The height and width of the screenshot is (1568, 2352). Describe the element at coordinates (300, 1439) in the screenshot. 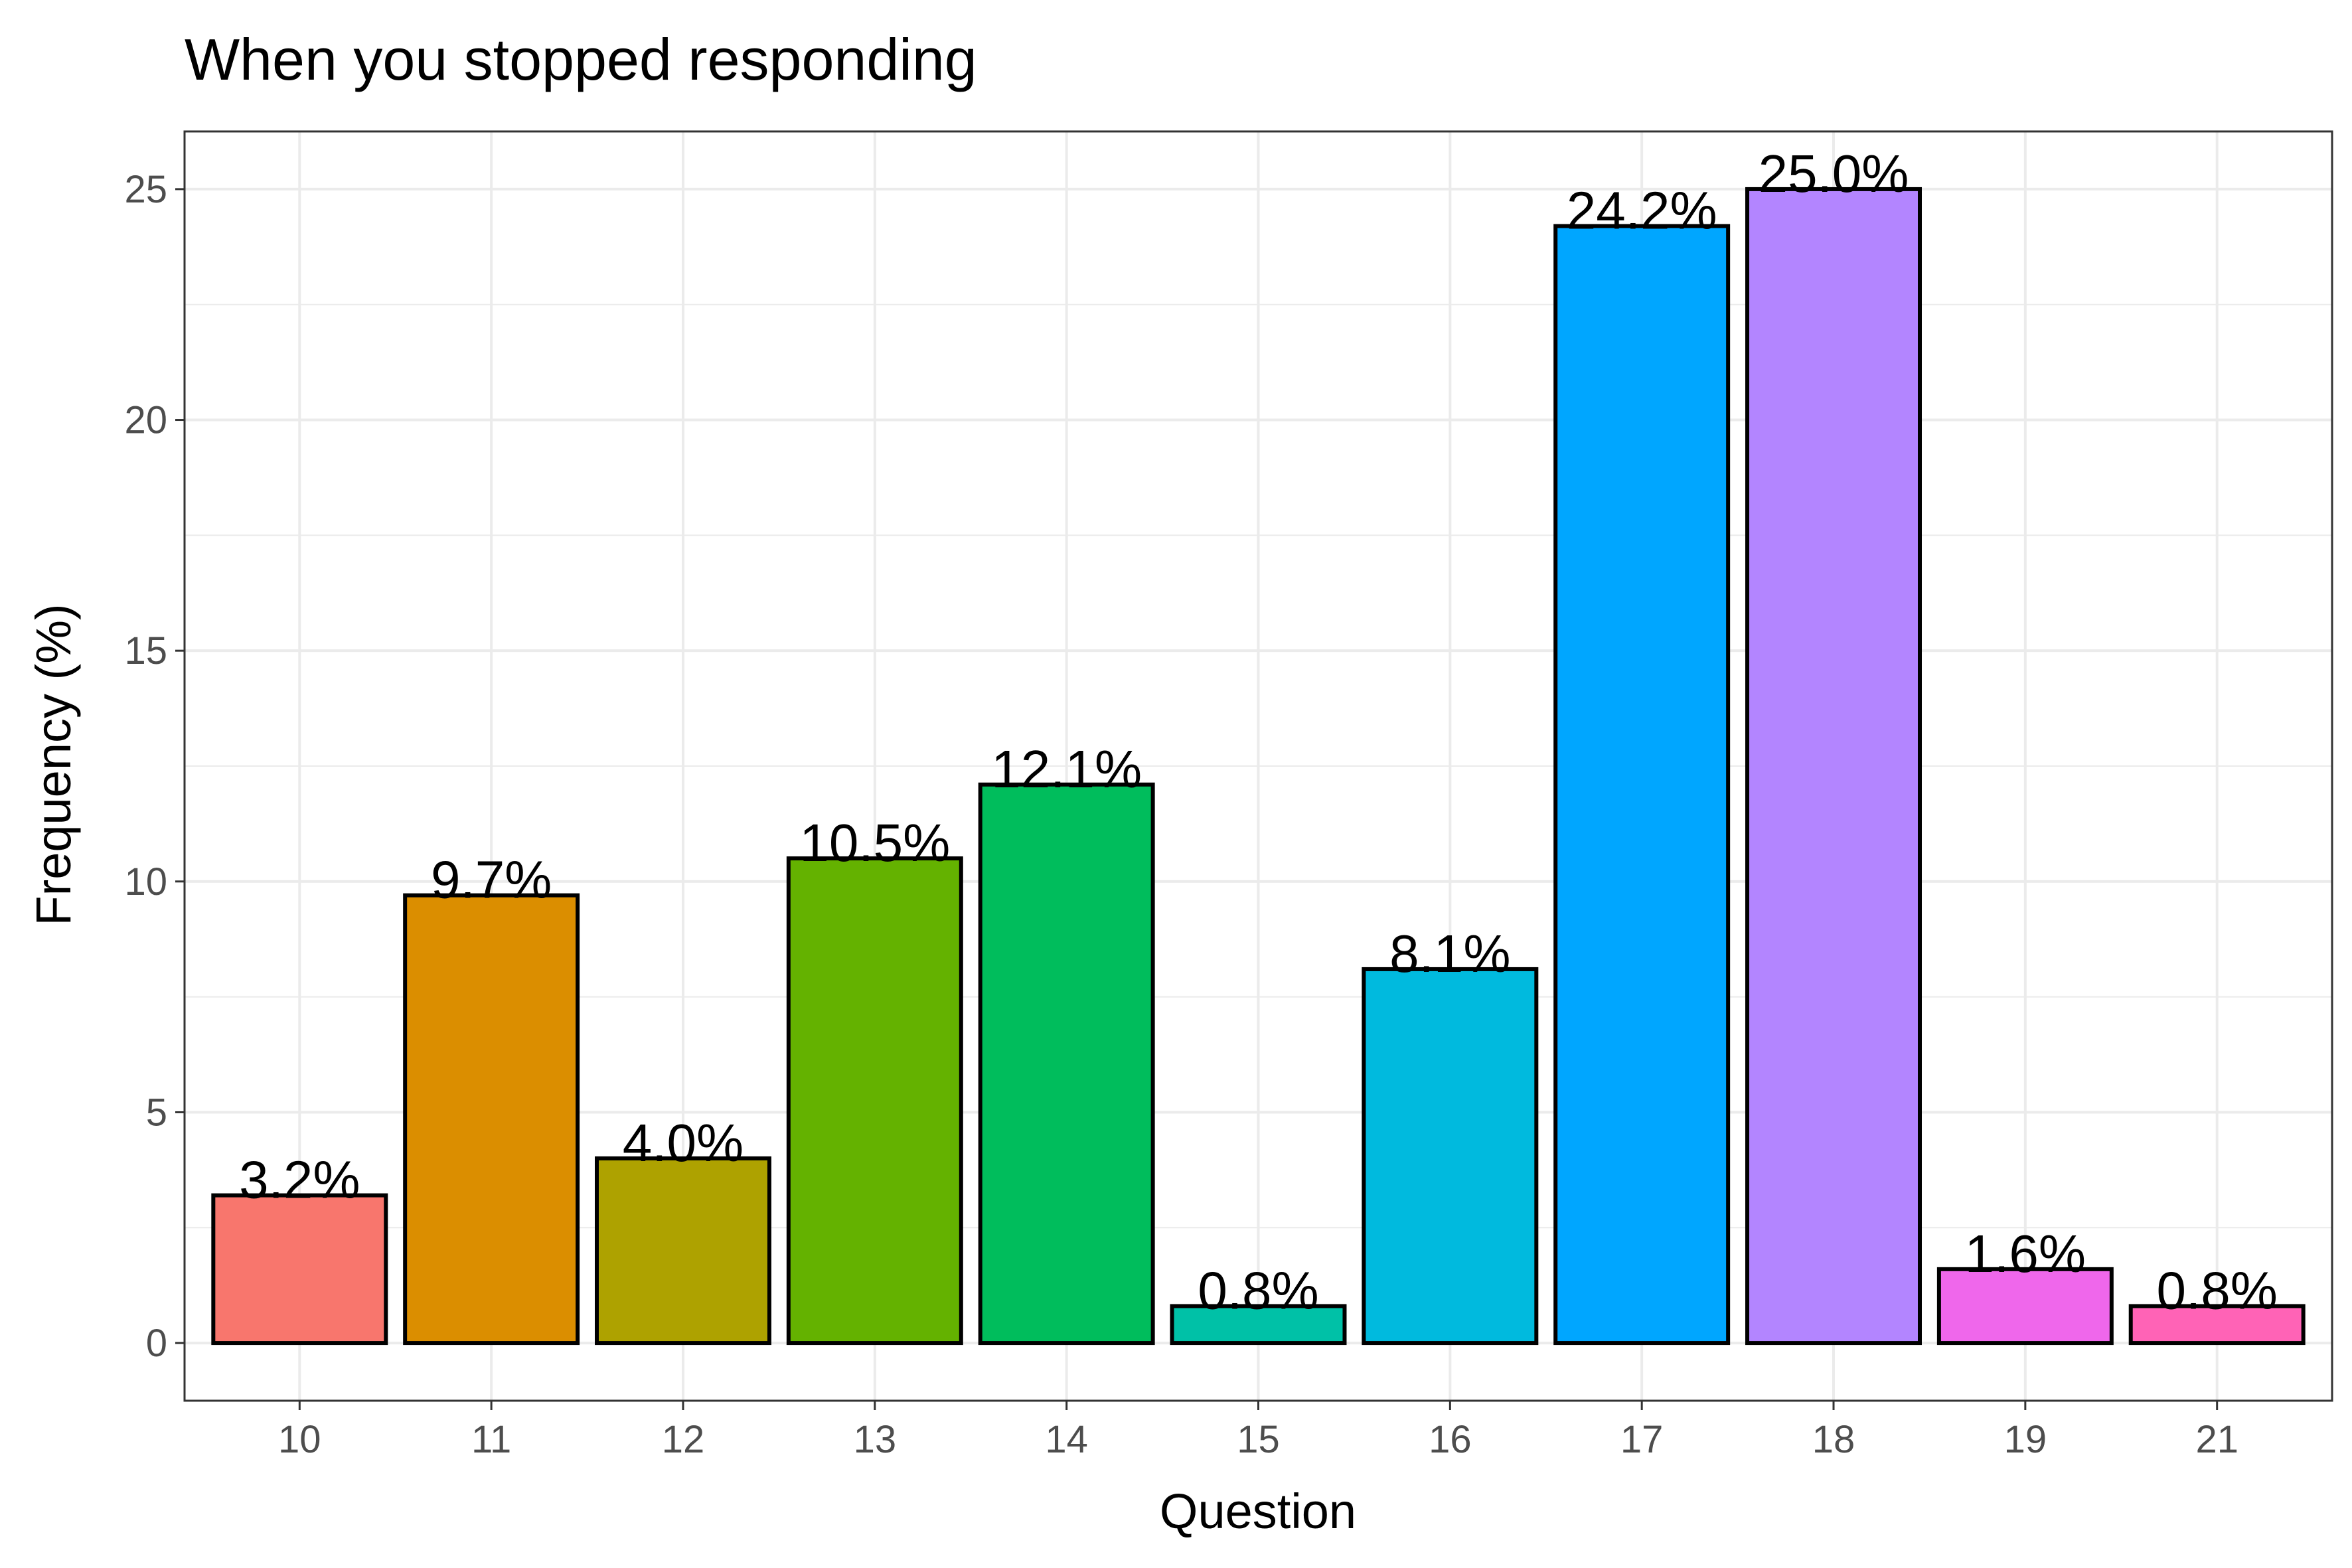

I see `x-tick-label: 10` at that location.